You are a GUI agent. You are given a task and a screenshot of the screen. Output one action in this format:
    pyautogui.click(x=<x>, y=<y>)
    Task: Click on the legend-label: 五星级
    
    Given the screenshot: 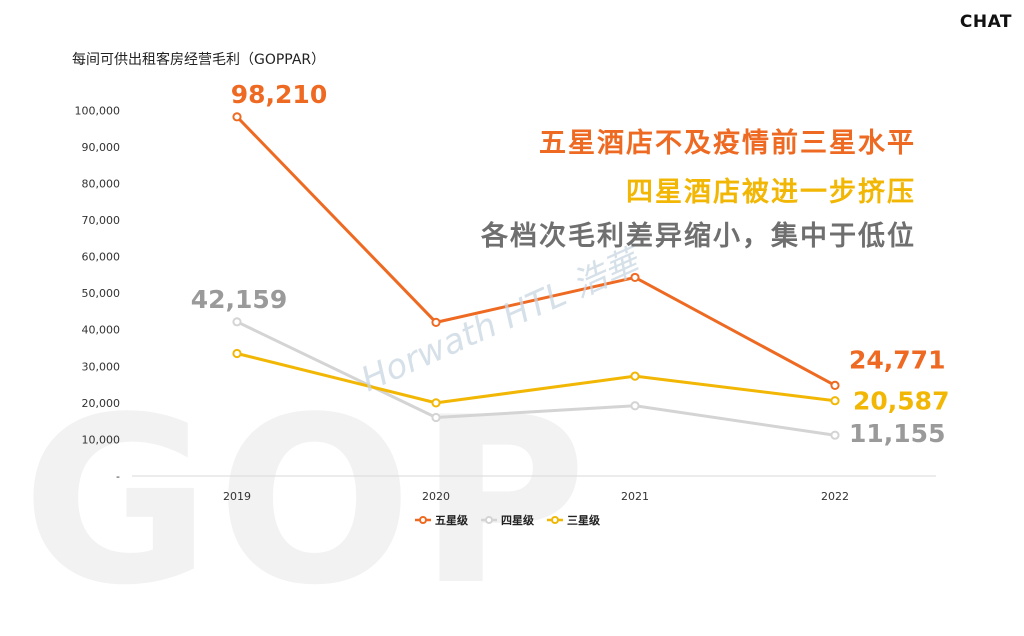 What is the action you would take?
    pyautogui.click(x=451, y=520)
    